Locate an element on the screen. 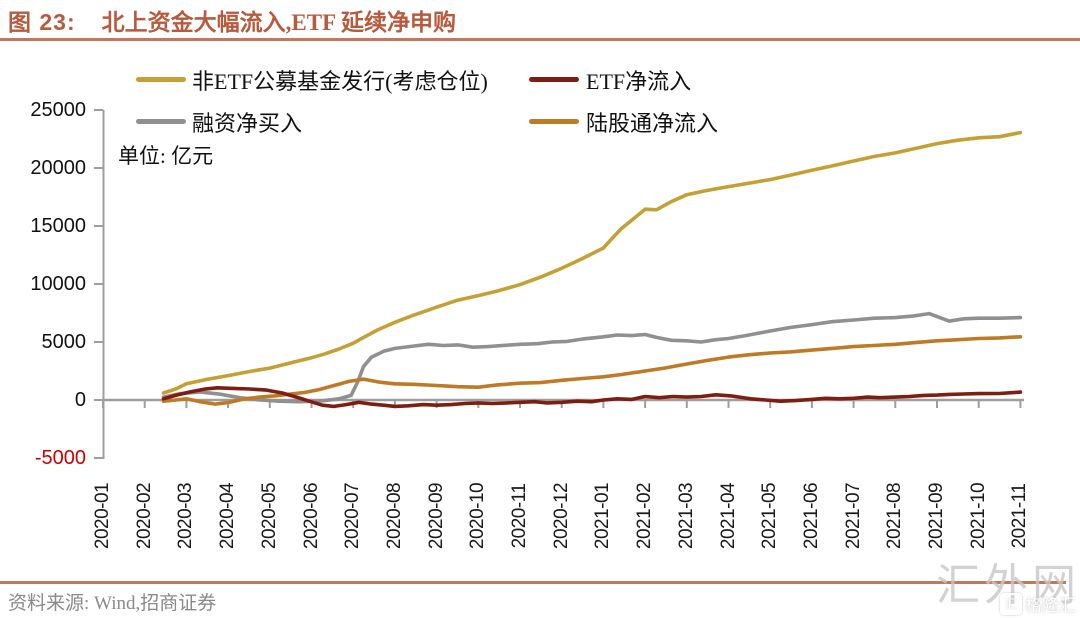 The image size is (1080, 618). x-tick-label: 2021-05 is located at coordinates (770, 516).